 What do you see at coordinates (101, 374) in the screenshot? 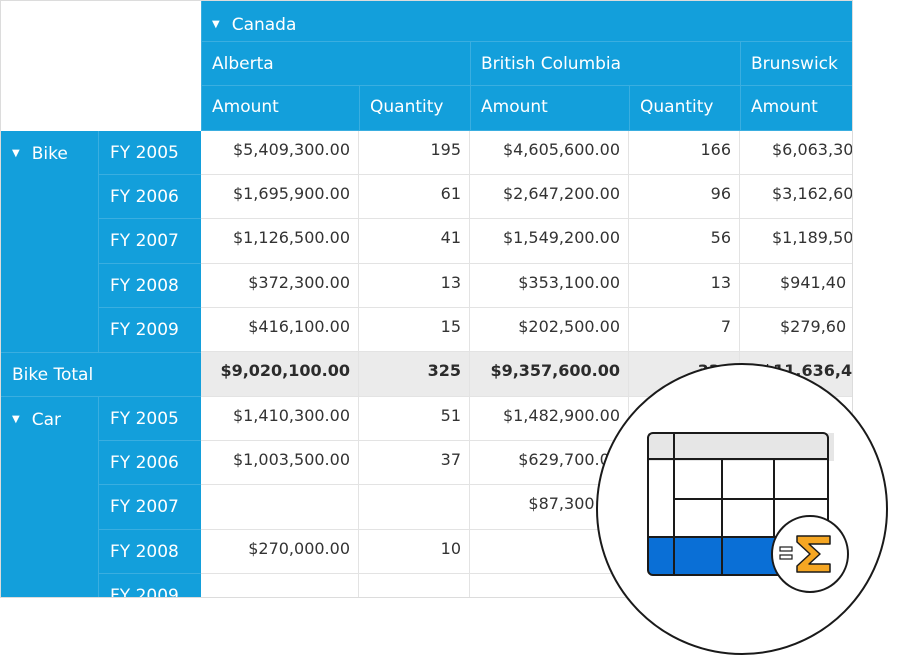
I see `row-header-bike-total: Bike Total` at bounding box center [101, 374].